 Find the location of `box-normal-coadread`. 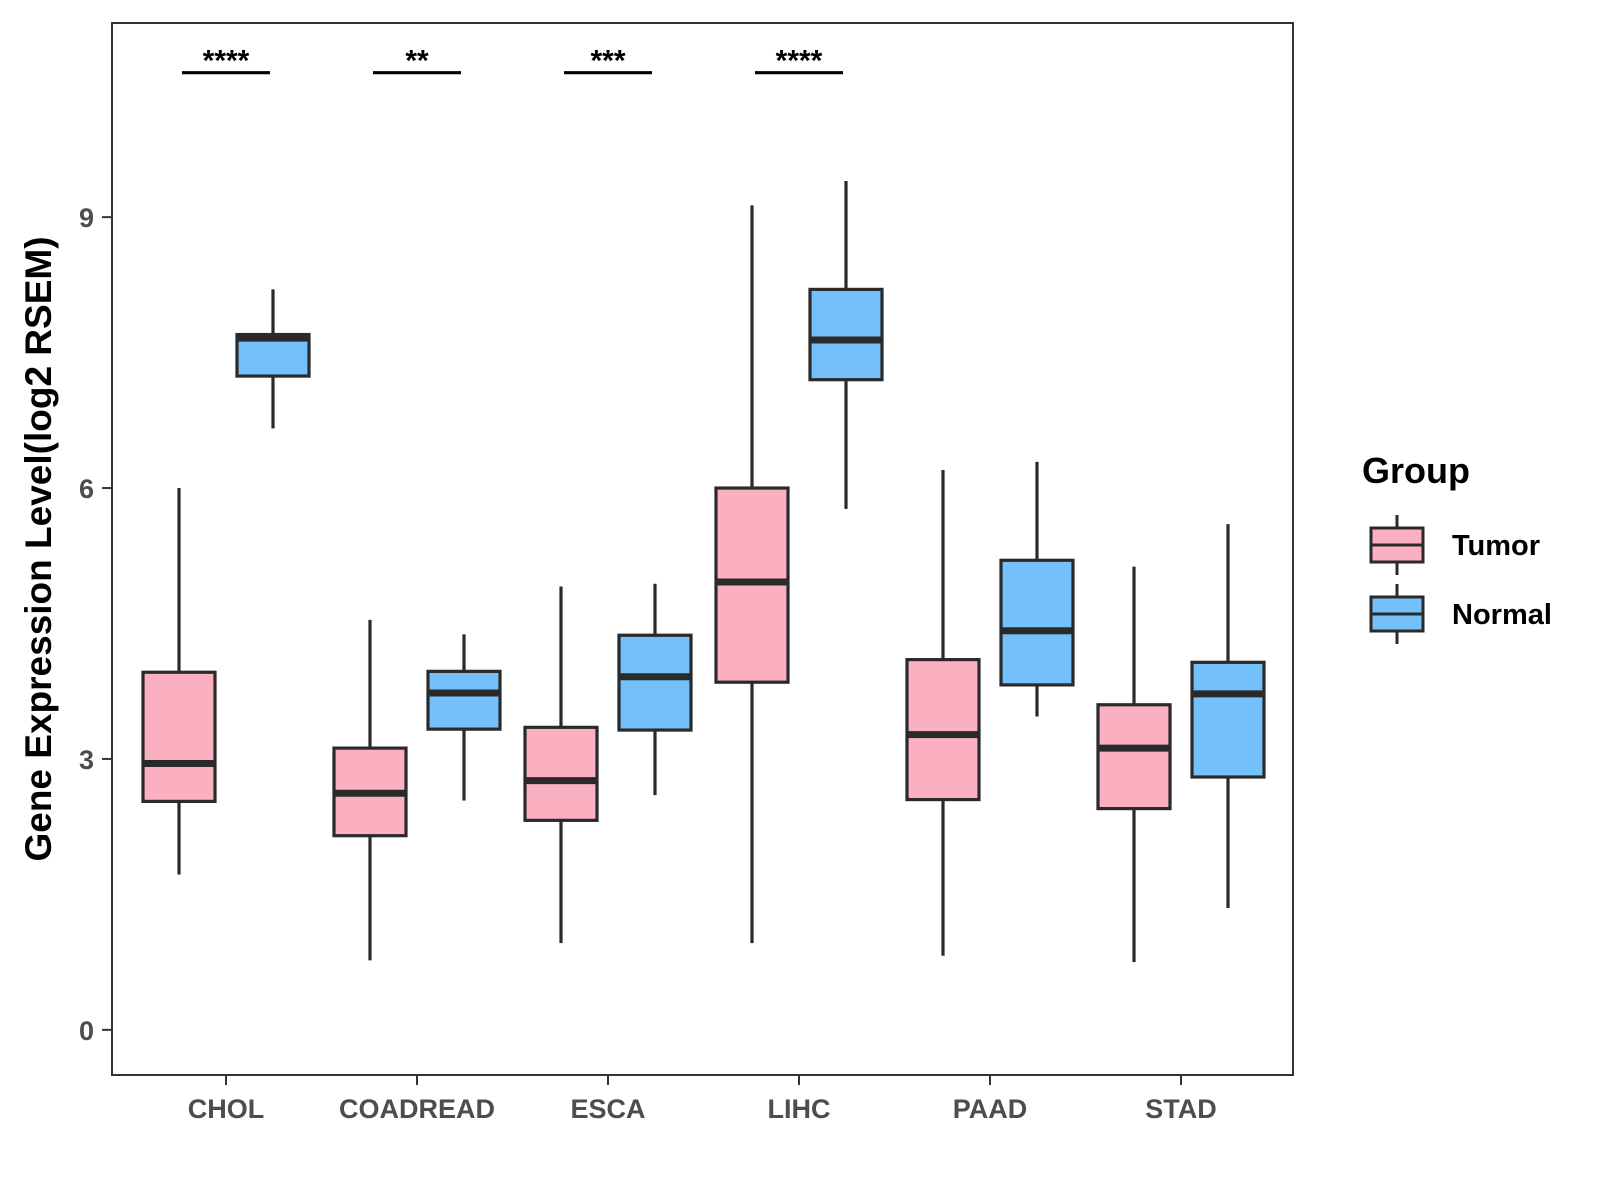

box-normal-coadread is located at coordinates (464, 717).